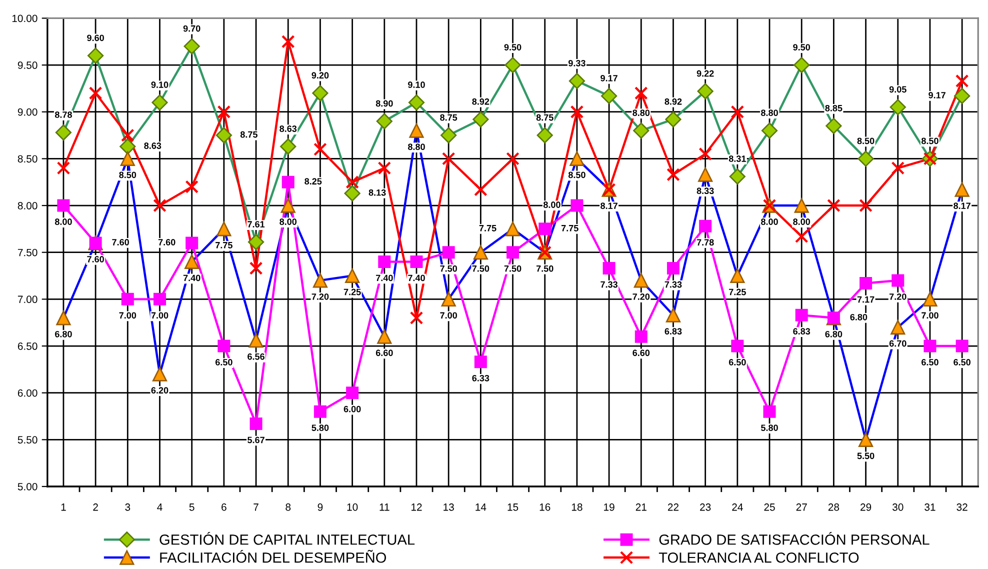  What do you see at coordinates (287, 538) in the screenshot?
I see `legend-label: GESTIÓN DE CAPITAL INTELECTUAL` at bounding box center [287, 538].